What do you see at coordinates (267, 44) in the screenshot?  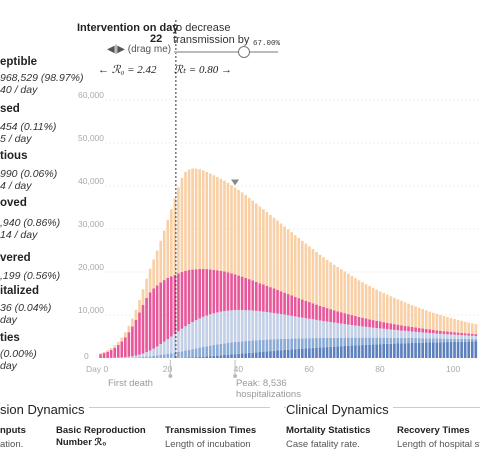 I see `transmission-value: 67.00%` at bounding box center [267, 44].